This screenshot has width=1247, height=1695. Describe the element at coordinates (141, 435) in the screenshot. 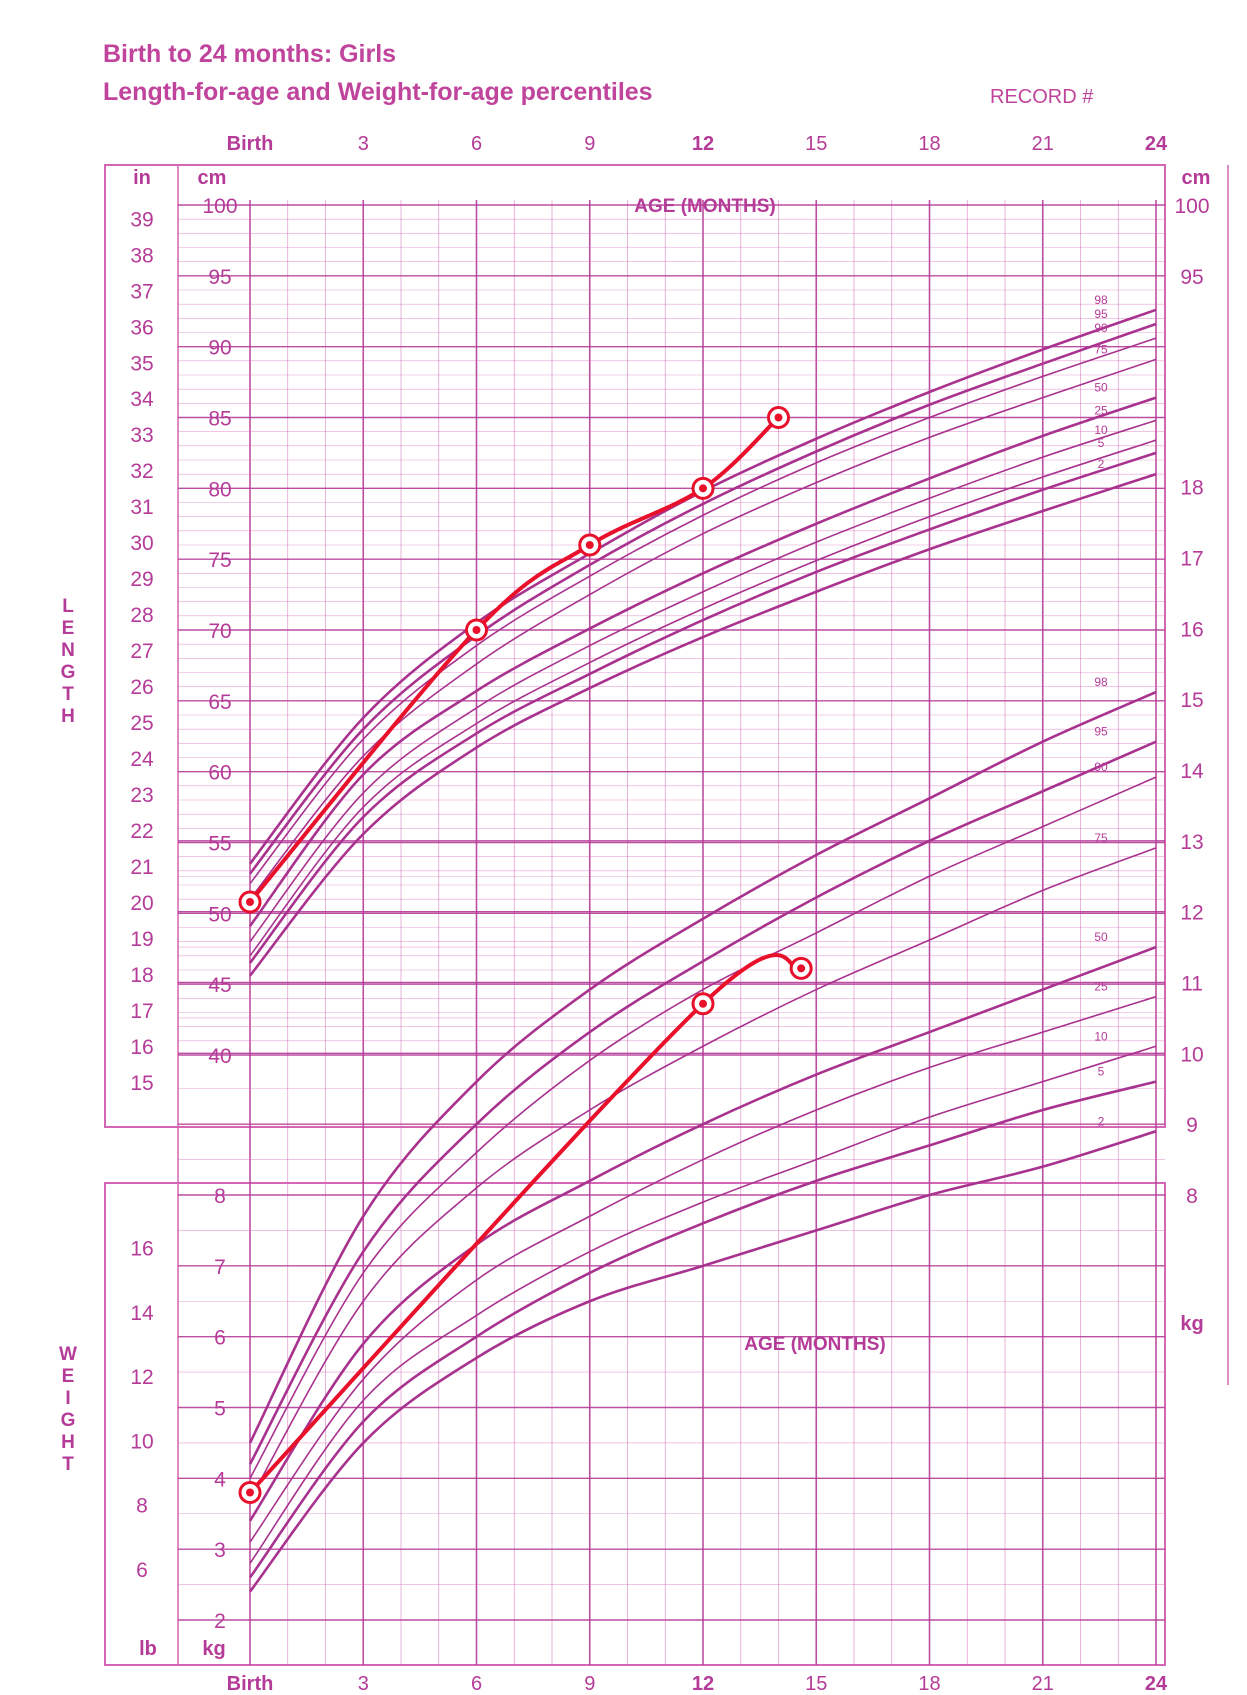

I see `inch-tick-label: 33` at that location.